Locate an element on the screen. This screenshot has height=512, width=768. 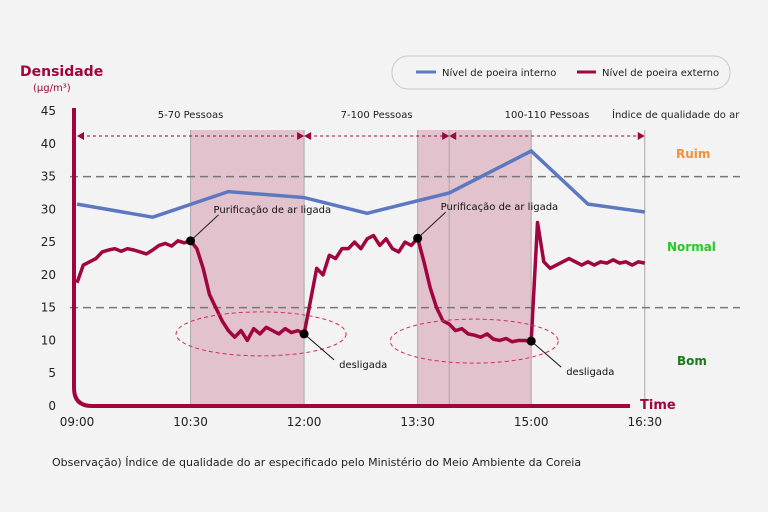
x-tick-label: 13:30 is located at coordinates (417, 422).